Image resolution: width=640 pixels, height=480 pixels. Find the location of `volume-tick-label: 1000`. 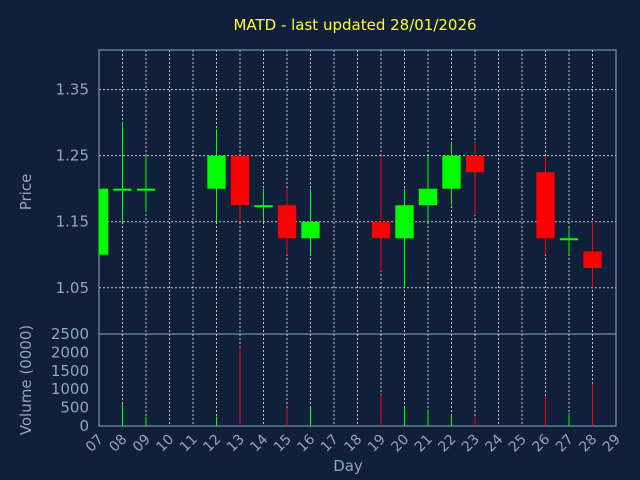

volume-tick-label: 1000 is located at coordinates (70, 389).